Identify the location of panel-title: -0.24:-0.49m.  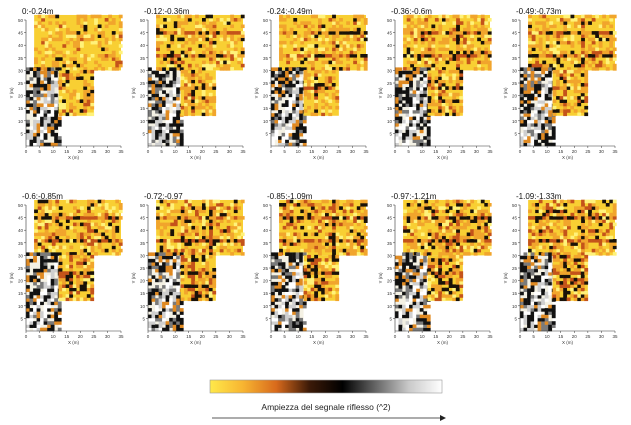
(290, 11).